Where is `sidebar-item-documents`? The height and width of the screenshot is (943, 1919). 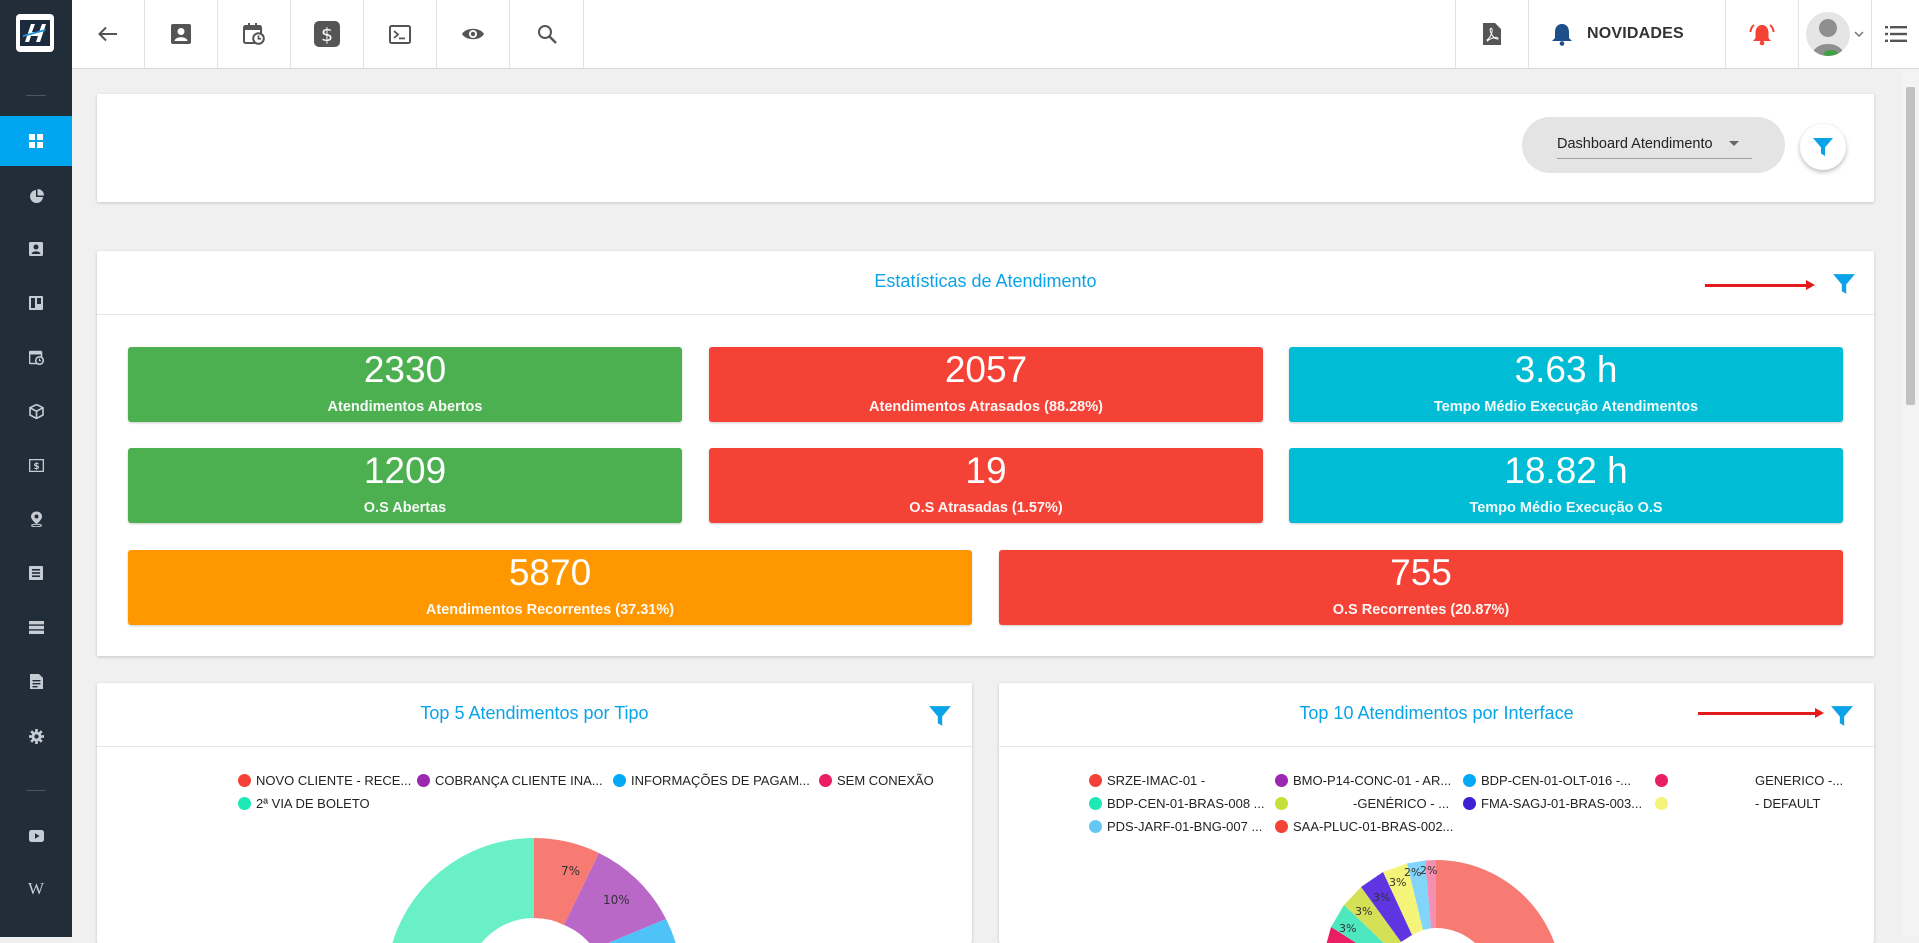
sidebar-item-documents is located at coordinates (36, 681).